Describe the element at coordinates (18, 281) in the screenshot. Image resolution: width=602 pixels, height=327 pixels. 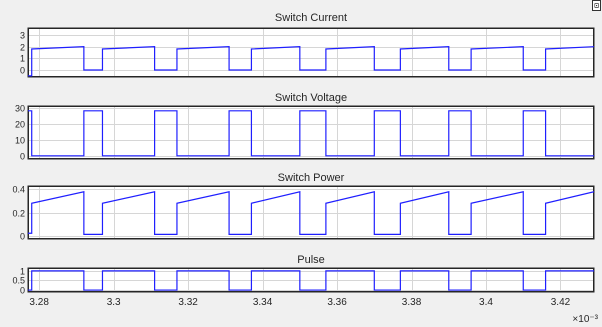
I see `pulse-ytick-label: 0.5` at that location.